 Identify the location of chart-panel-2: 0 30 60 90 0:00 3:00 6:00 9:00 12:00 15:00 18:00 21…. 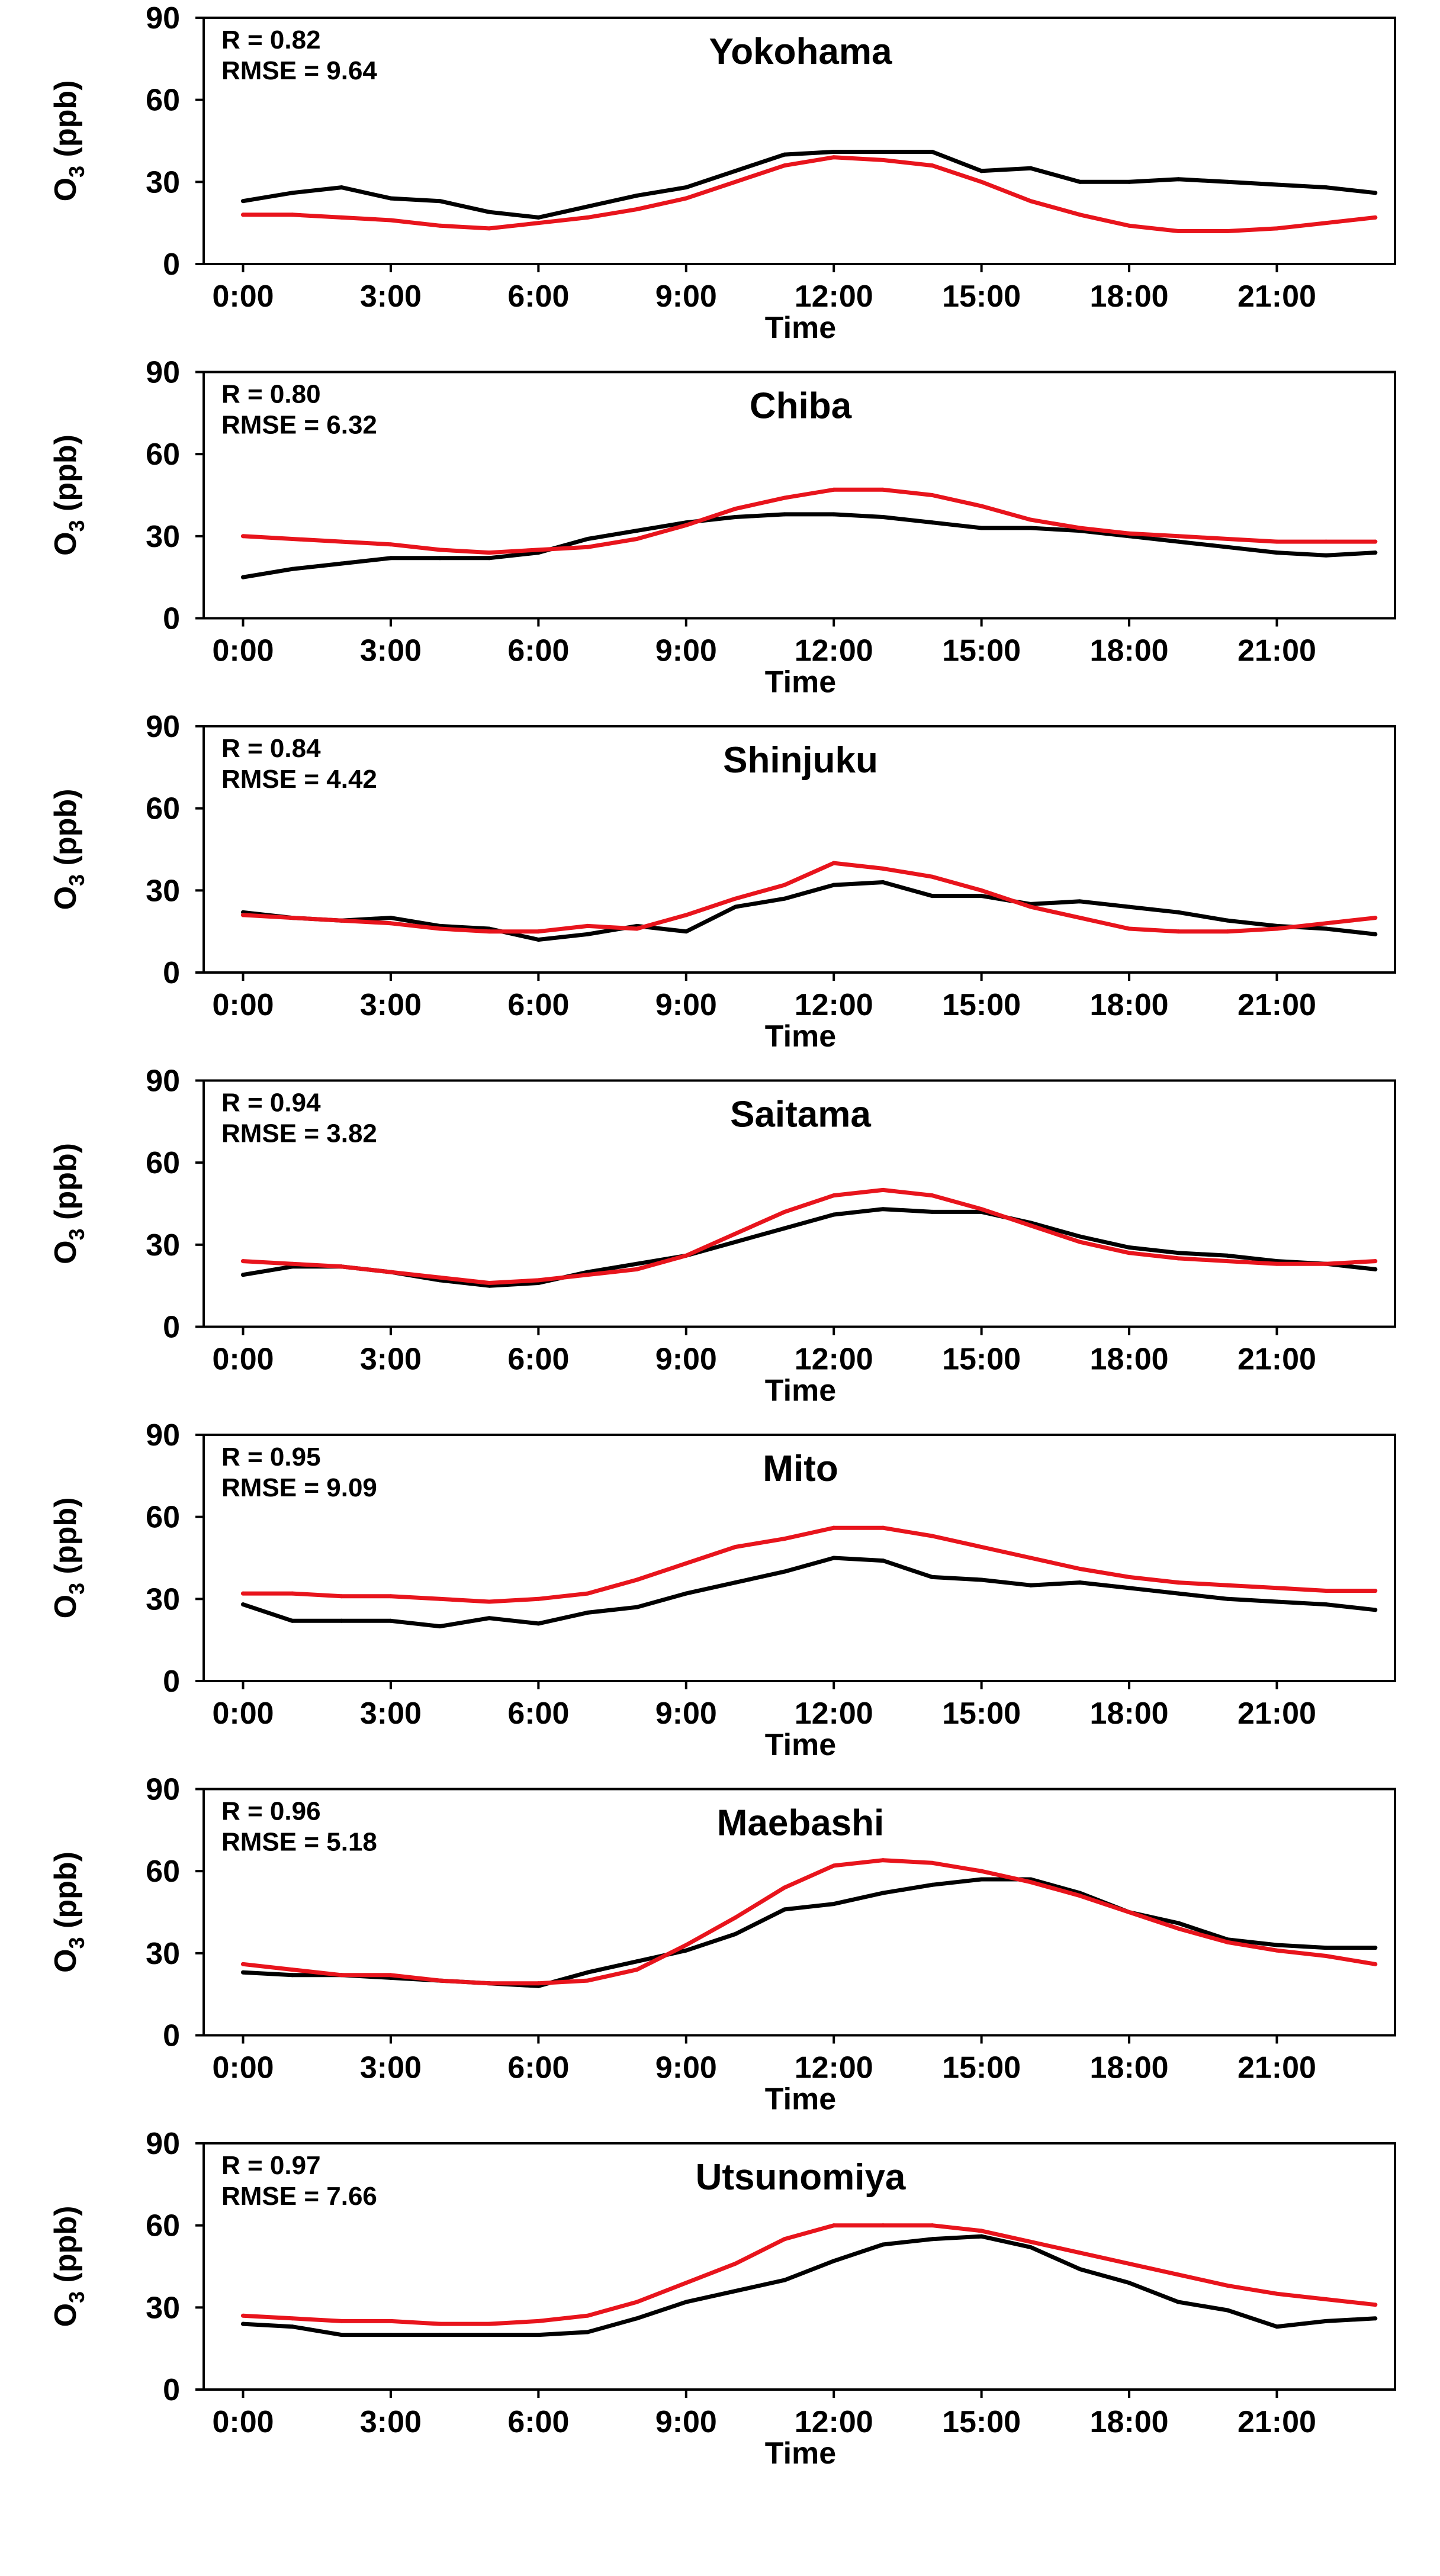
(722, 528).